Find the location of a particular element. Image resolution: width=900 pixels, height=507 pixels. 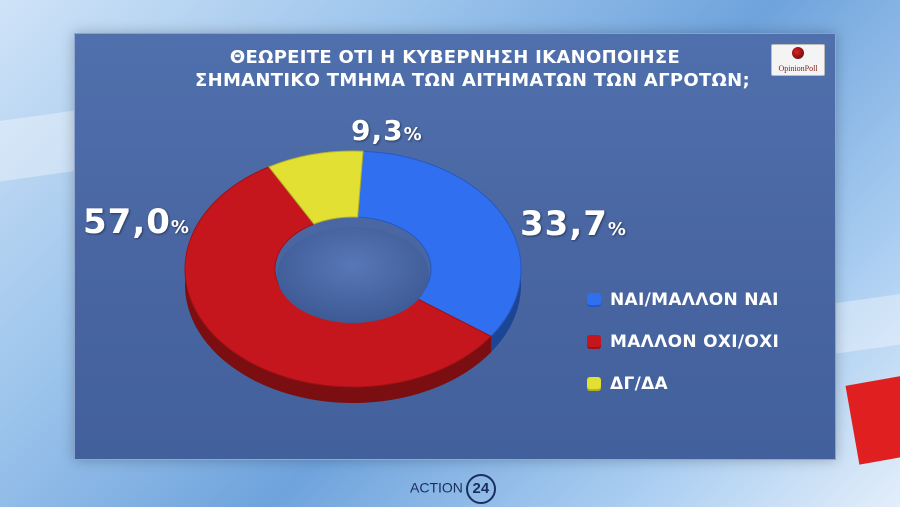

legend-item: ΜΑΛΛΟΝ ΟΧΙ/ΟΧΙ is located at coordinates (683, 342).